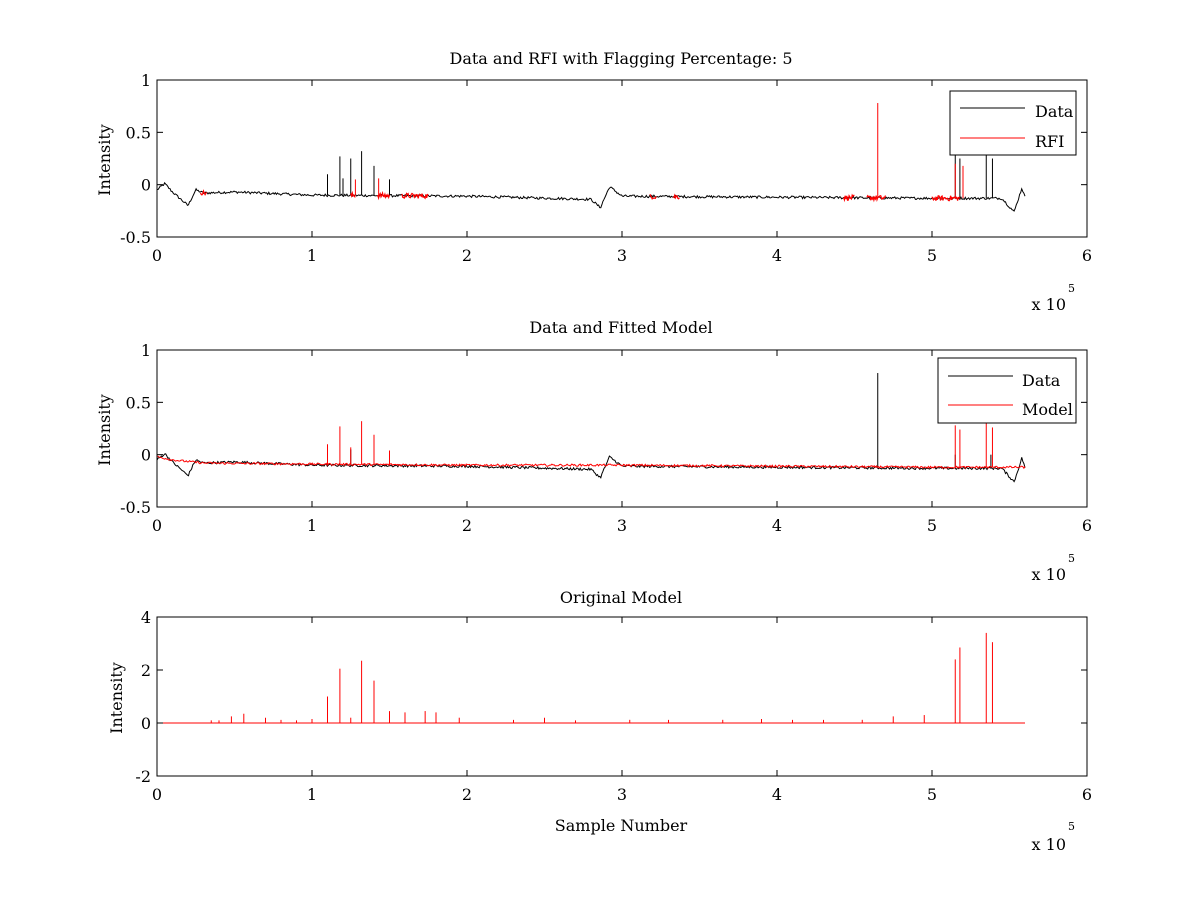 The height and width of the screenshot is (900, 1200). I want to click on y-tick-label: 2, so click(146, 670).